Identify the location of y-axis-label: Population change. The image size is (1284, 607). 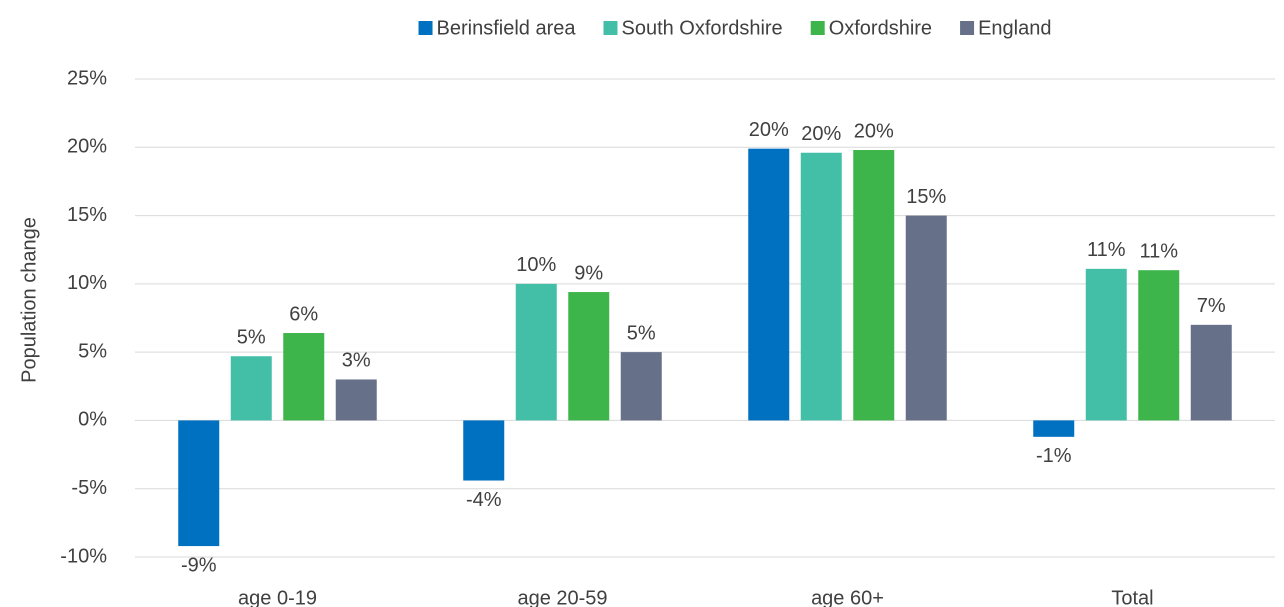
(29, 300).